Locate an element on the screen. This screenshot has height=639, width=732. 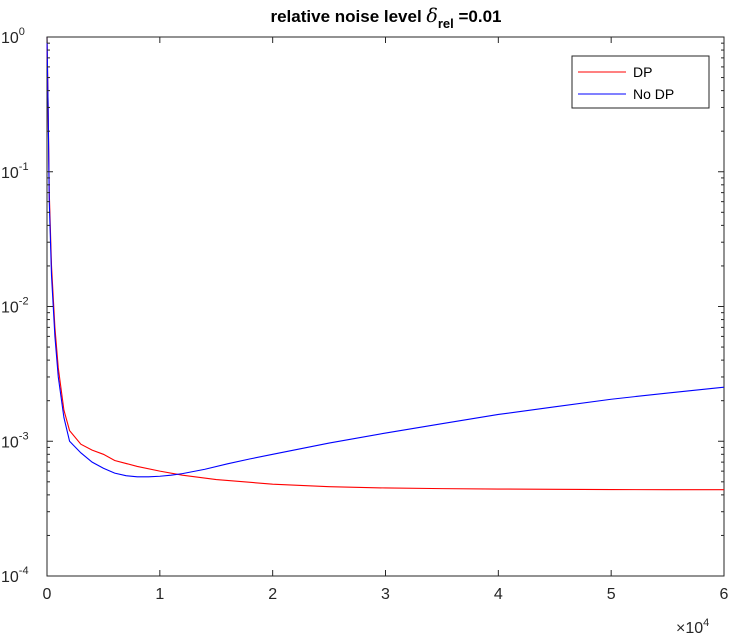
y-tick-label: 10⁰ is located at coordinates (13, 36).